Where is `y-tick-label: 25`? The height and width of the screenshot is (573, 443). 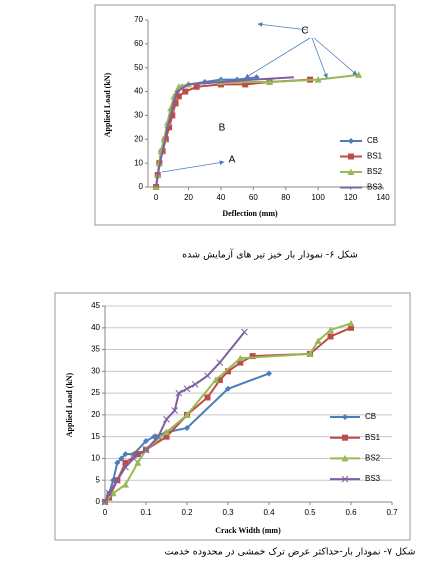 y-tick-label: 25 is located at coordinates (95, 392).